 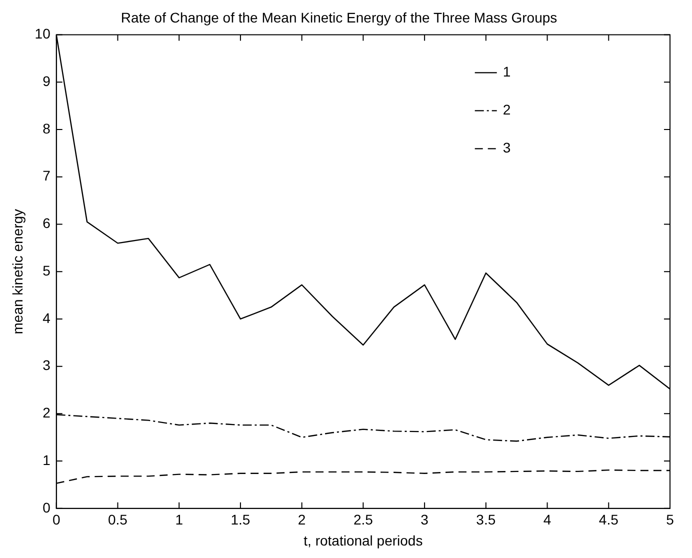 I want to click on x-tick-label: 0.5, so click(x=118, y=520).